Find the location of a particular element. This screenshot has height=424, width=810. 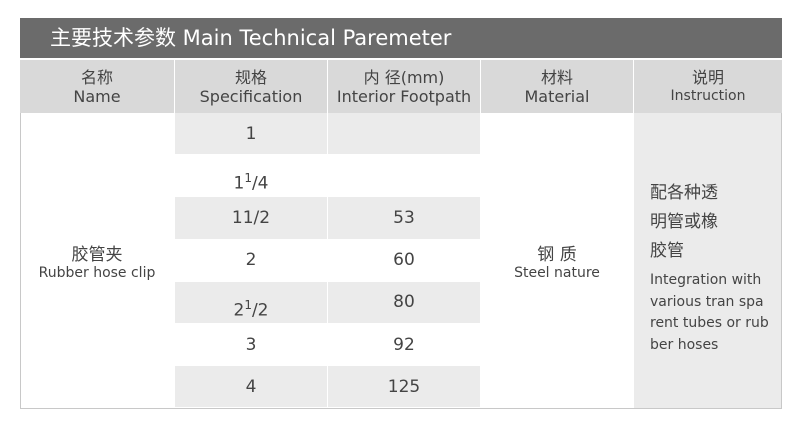

name-zh: 胶管夹 is located at coordinates (97, 255).